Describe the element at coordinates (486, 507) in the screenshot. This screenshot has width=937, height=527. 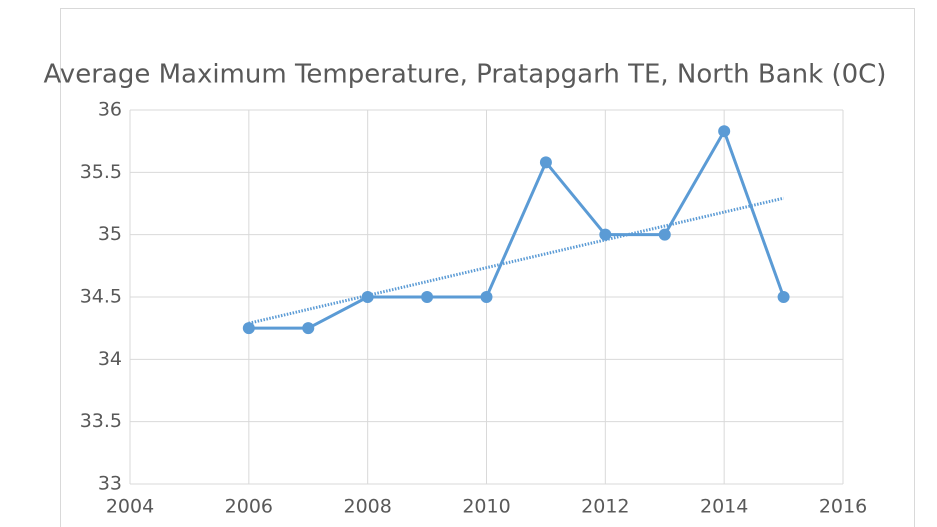
I see `x-tick-label: 2010` at that location.